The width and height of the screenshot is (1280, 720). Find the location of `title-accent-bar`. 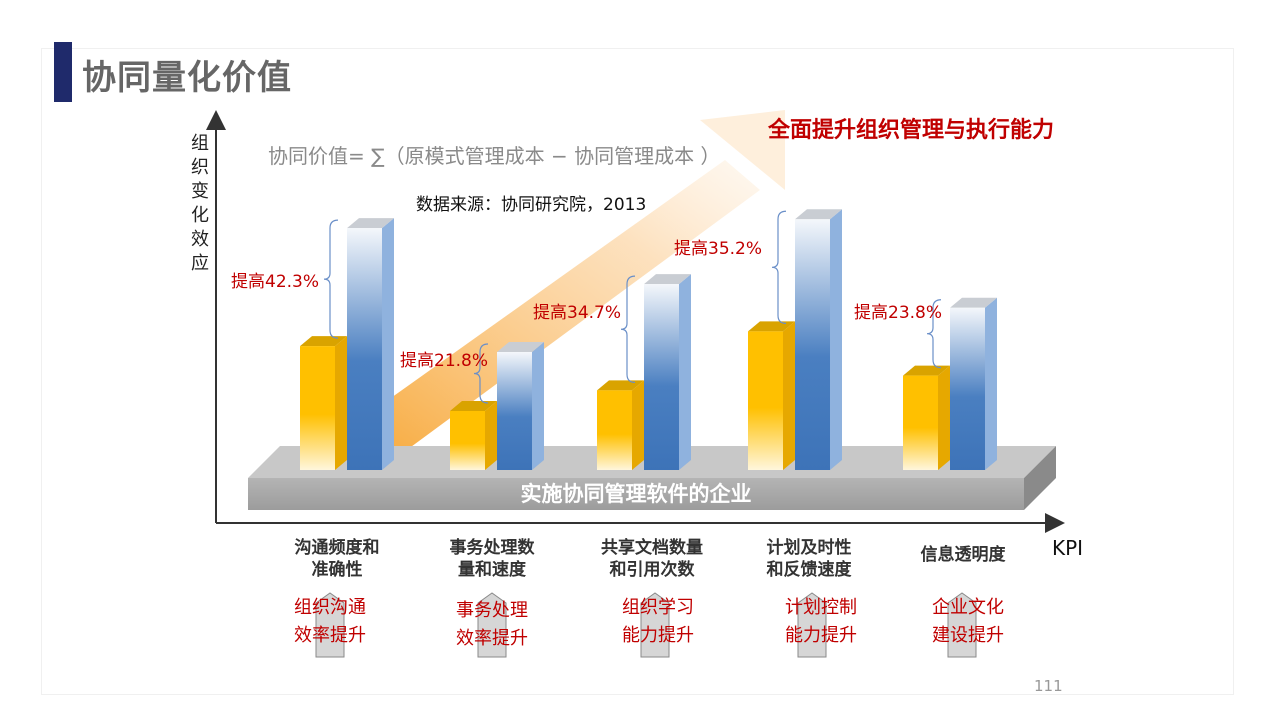

title-accent-bar is located at coordinates (63, 72).